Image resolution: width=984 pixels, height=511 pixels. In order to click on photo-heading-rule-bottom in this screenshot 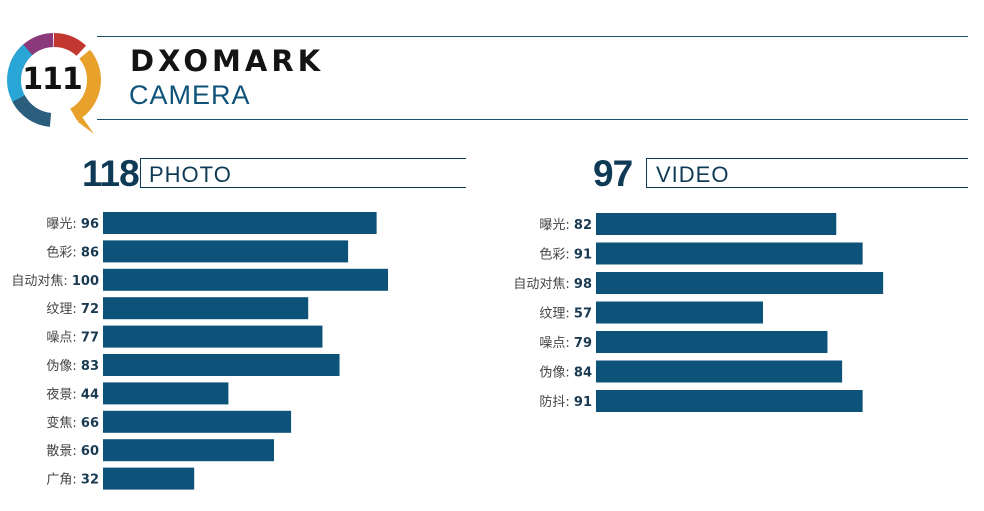, I will do `click(303, 187)`.